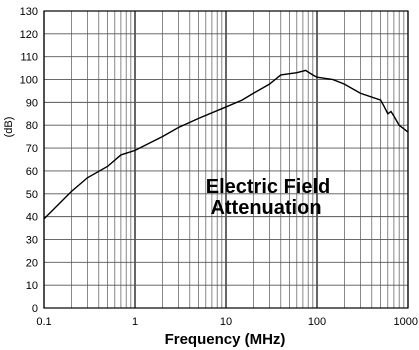 The width and height of the screenshot is (419, 350). I want to click on y-tick-label: 40, so click(32, 218).